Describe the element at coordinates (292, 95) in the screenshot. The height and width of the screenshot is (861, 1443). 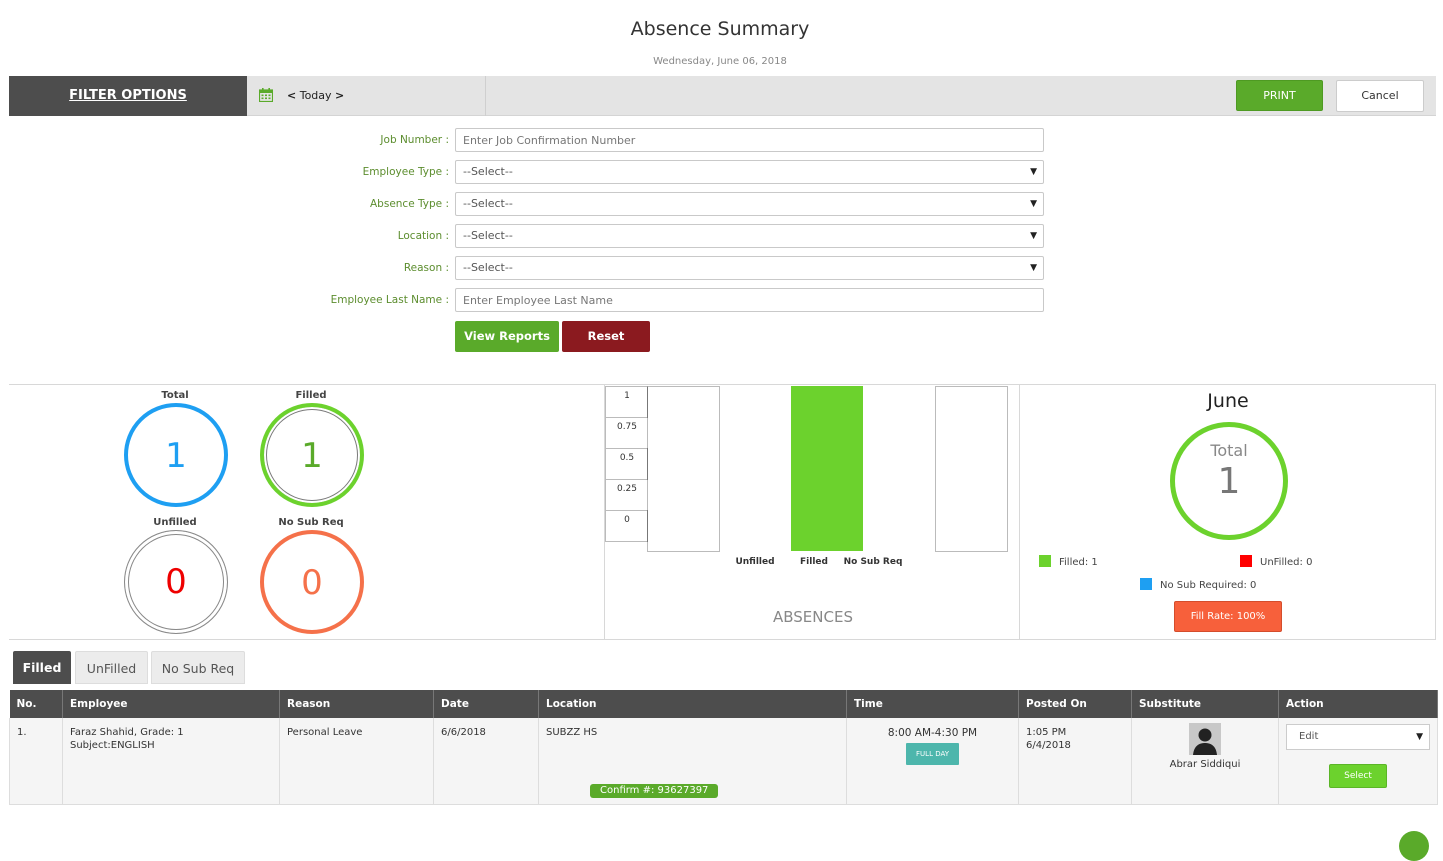
I see `prev-day-chevron-icon: <` at that location.